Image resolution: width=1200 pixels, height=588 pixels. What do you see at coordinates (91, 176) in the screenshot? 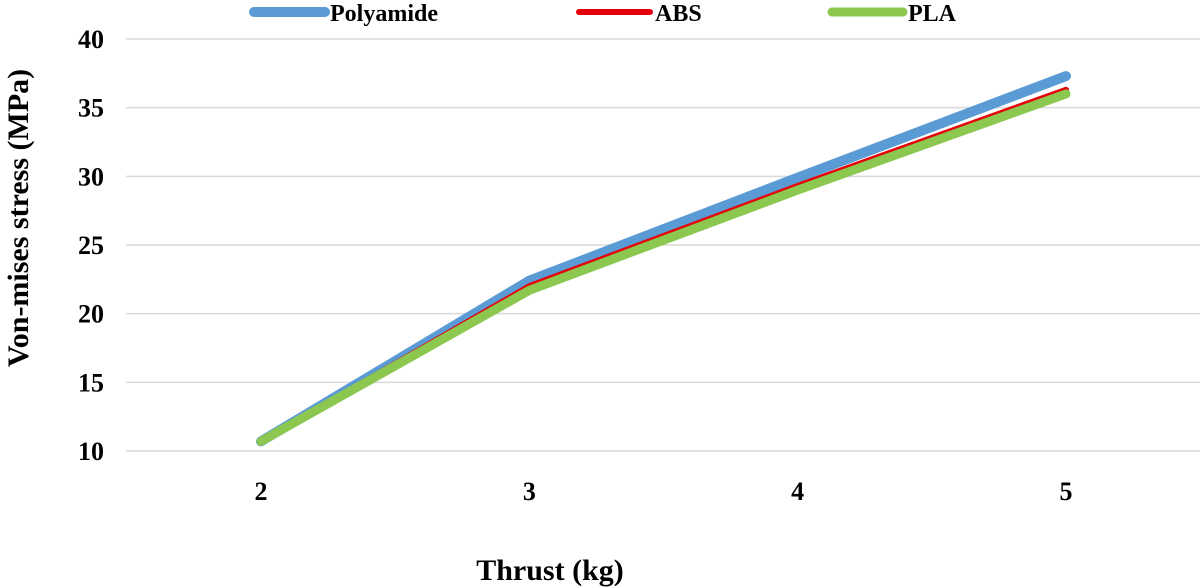
I see `y-tick-label: 30` at bounding box center [91, 176].